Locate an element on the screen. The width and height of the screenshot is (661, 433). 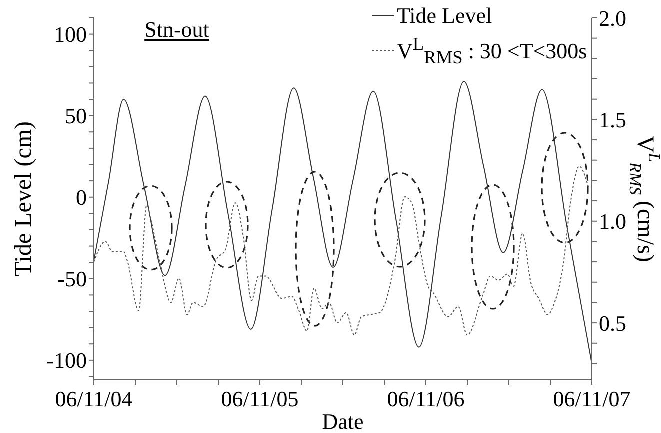
y-axis-title: Tide Level (cm) is located at coordinates (24, 199).